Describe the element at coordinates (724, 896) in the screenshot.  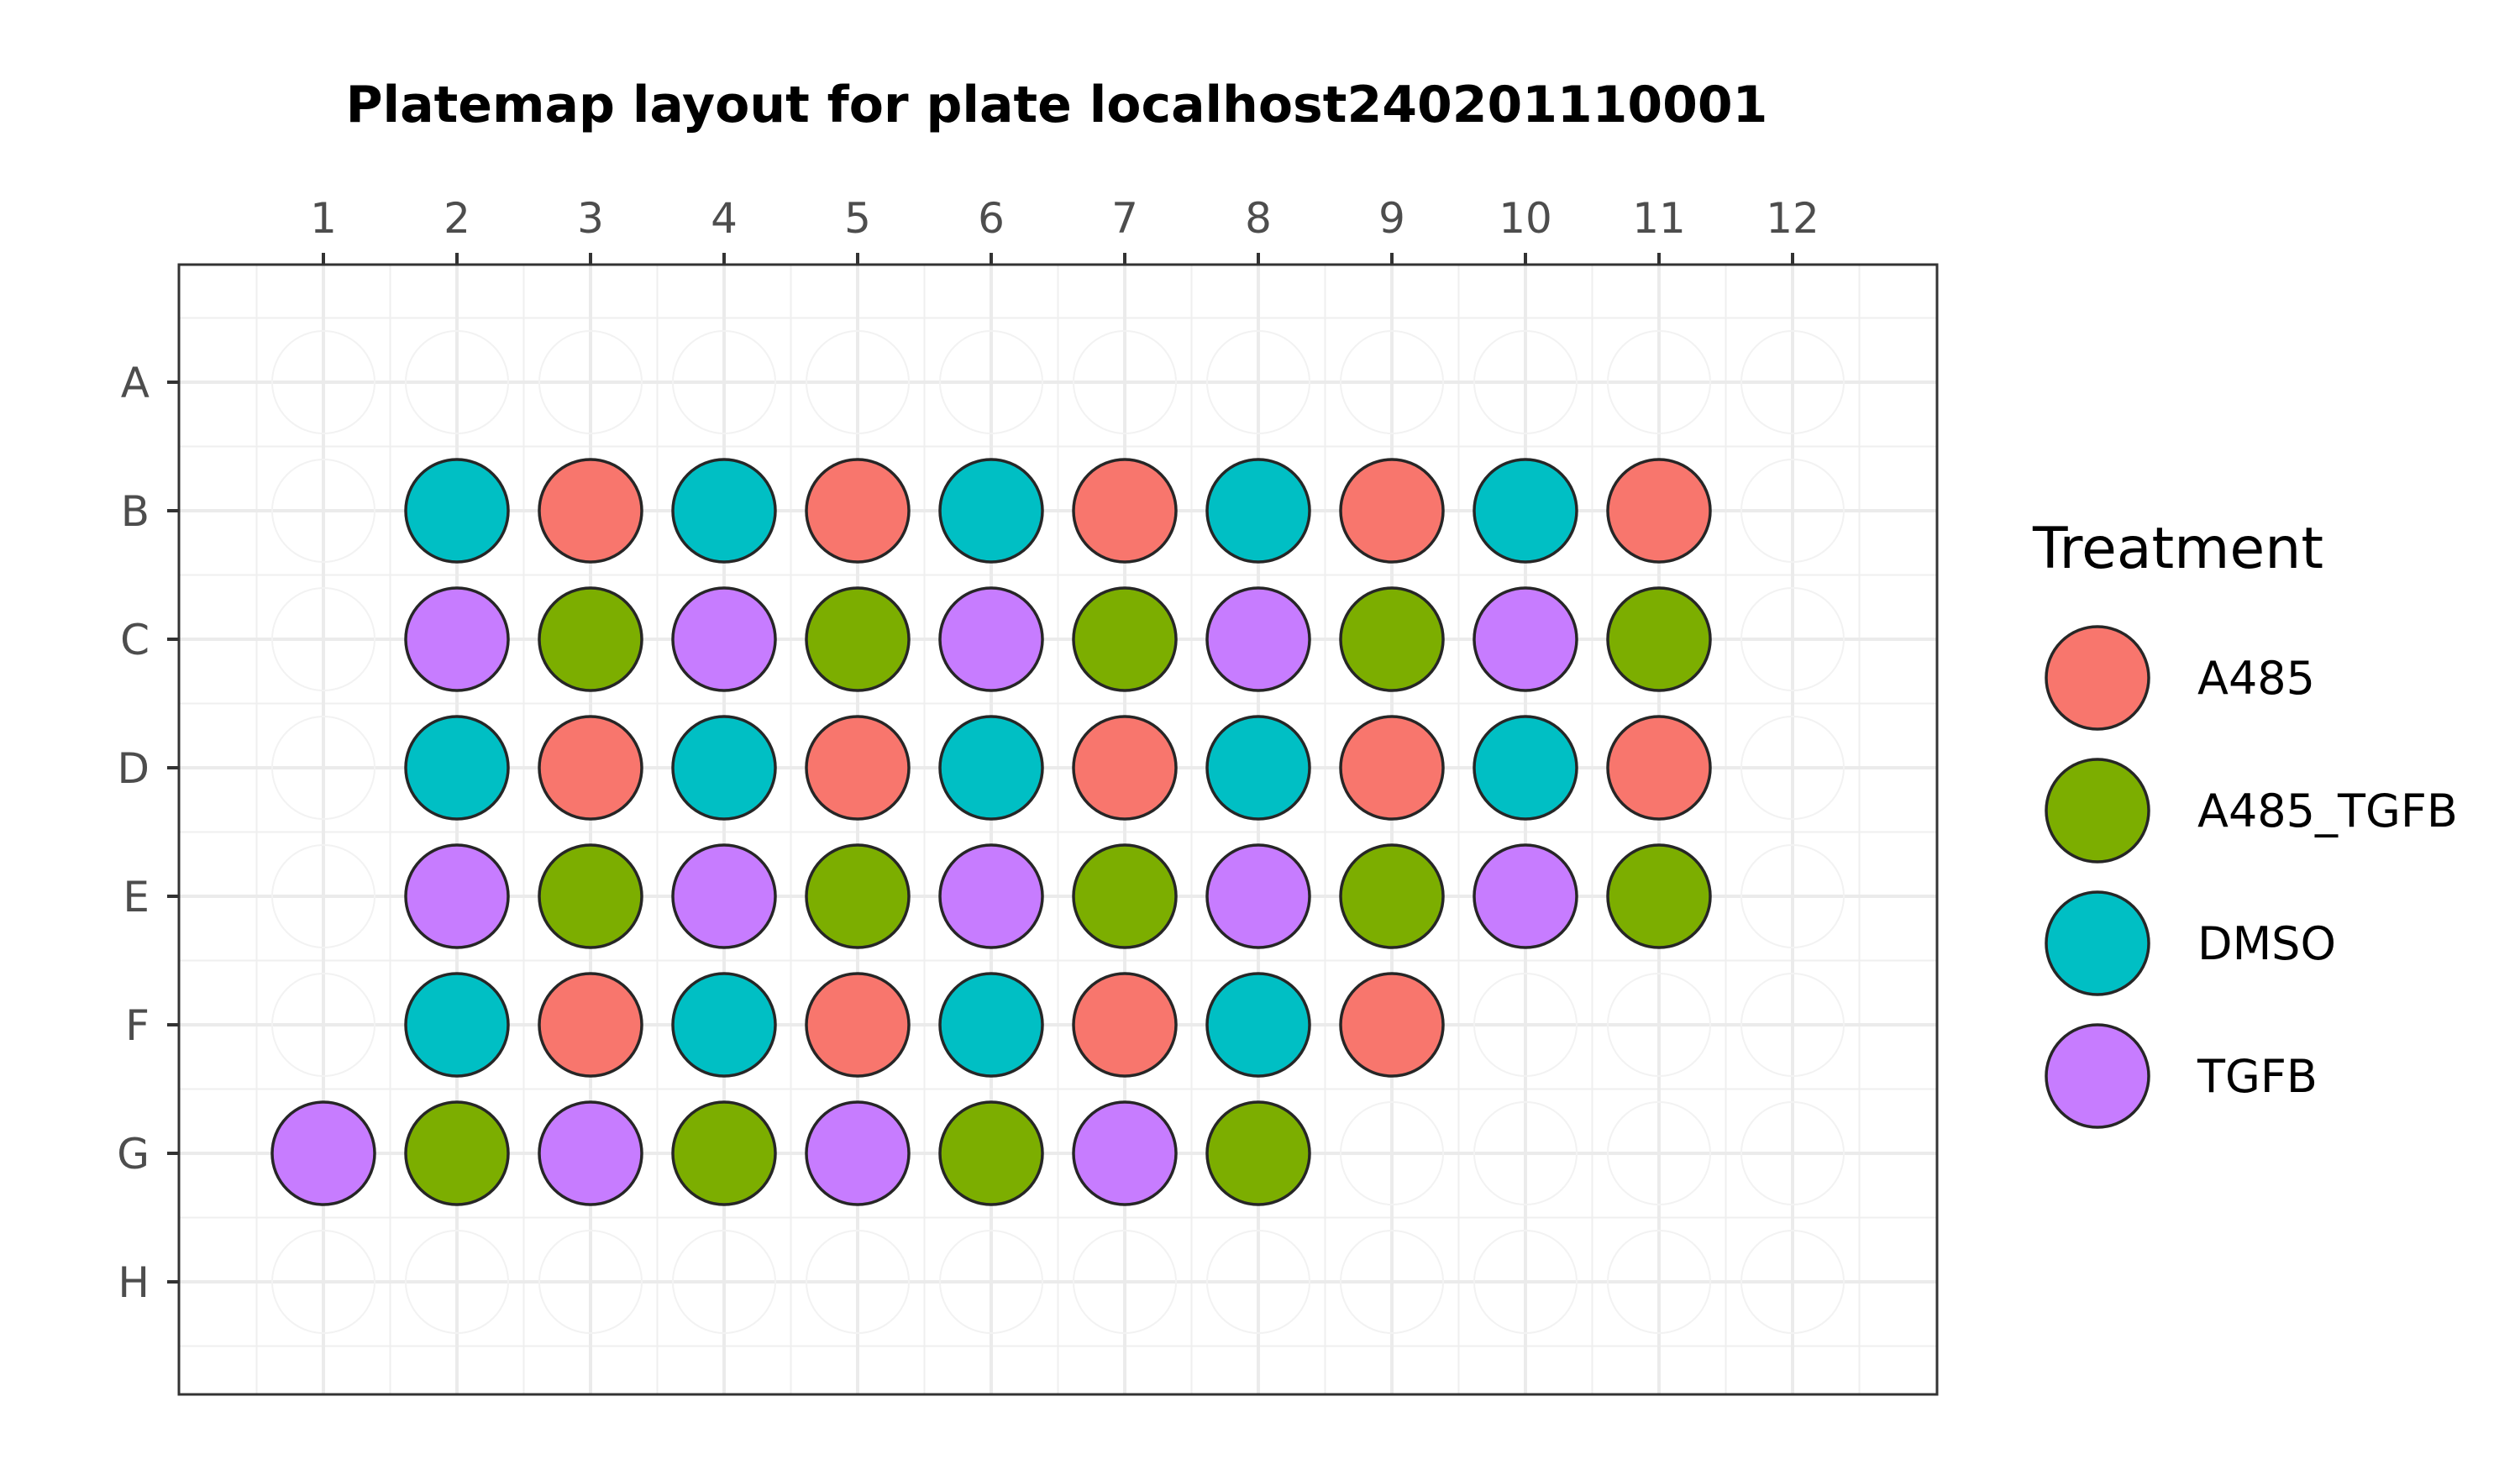
I see `well-E4` at that location.